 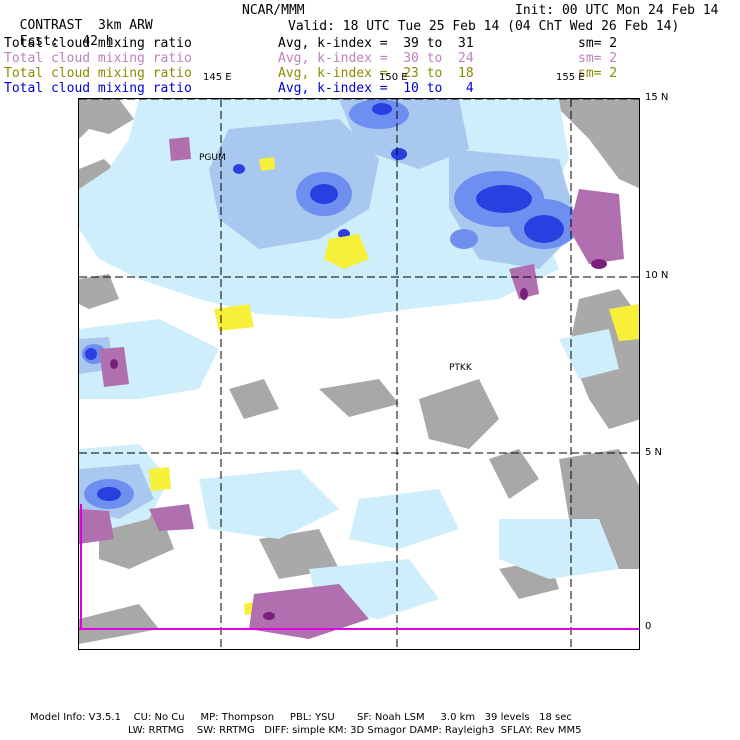 I want to click on forecast-hour: Fcst: 42 h, so click(x=59, y=34).